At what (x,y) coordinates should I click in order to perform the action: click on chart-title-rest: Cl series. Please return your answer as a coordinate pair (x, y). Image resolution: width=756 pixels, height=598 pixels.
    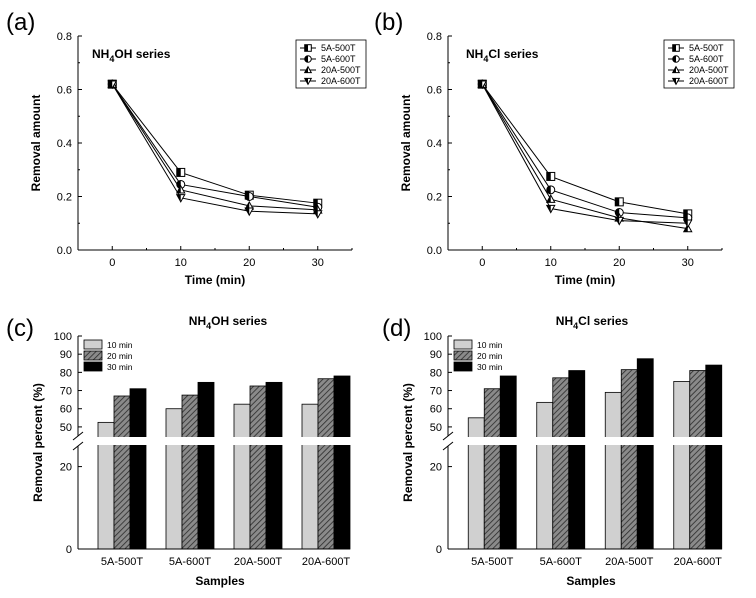
    Looking at the image, I should click on (513, 54).